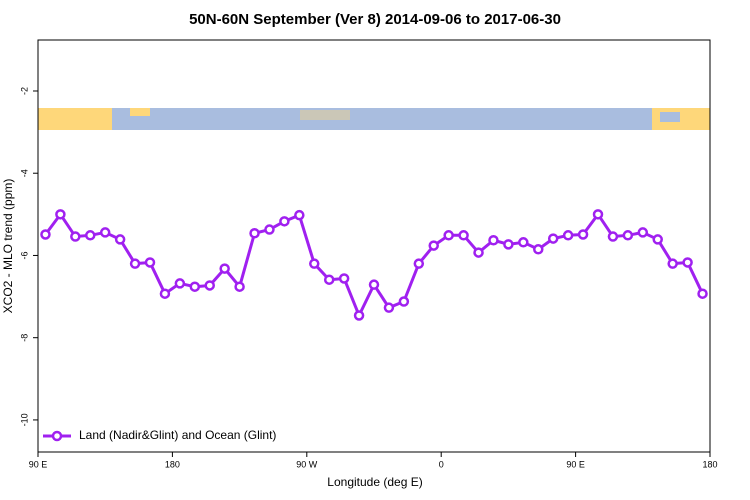 The width and height of the screenshot is (750, 500). What do you see at coordinates (441, 464) in the screenshot?
I see `x-tick-label: 0` at bounding box center [441, 464].